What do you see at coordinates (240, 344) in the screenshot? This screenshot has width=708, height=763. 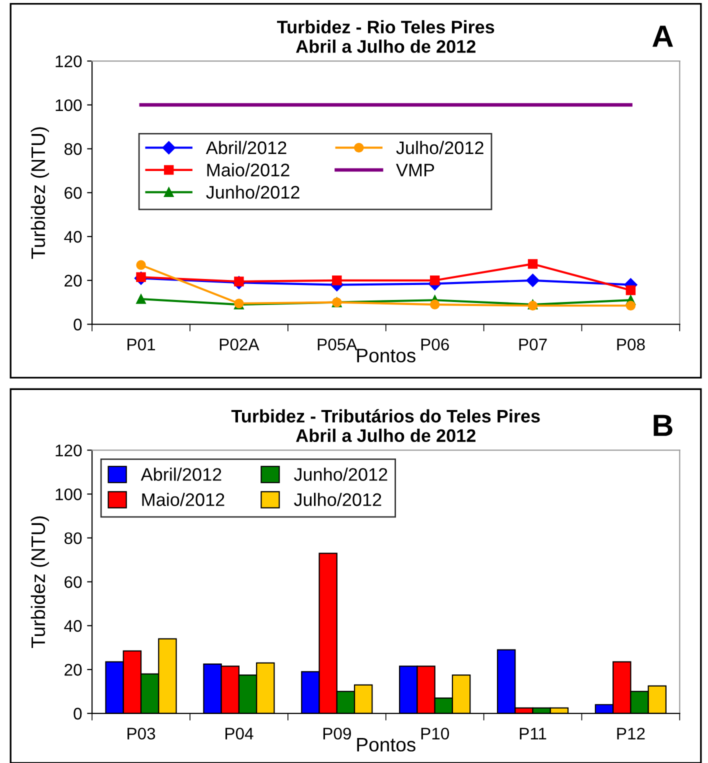 I see `x-tick-label: P02A` at bounding box center [240, 344].